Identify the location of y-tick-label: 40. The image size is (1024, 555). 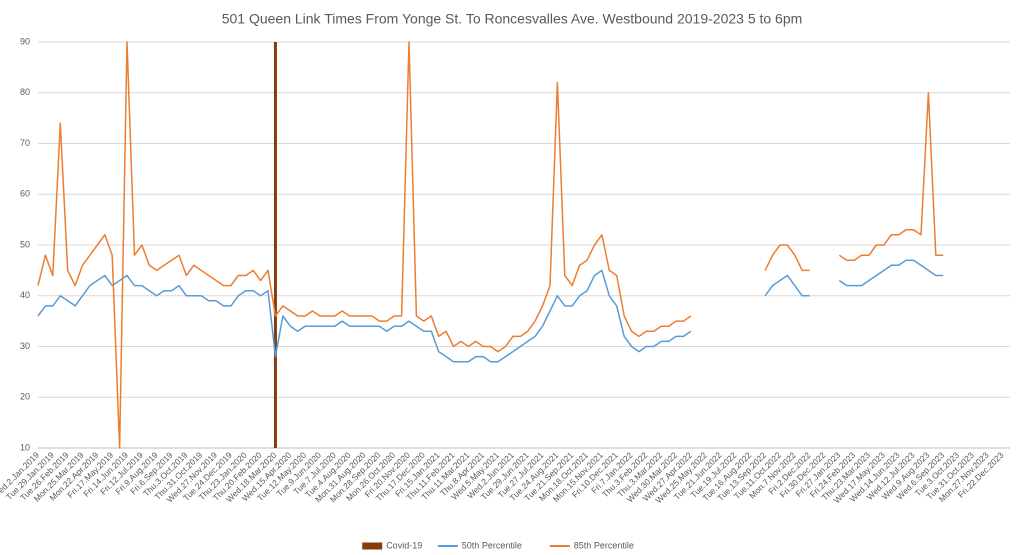
(25, 295).